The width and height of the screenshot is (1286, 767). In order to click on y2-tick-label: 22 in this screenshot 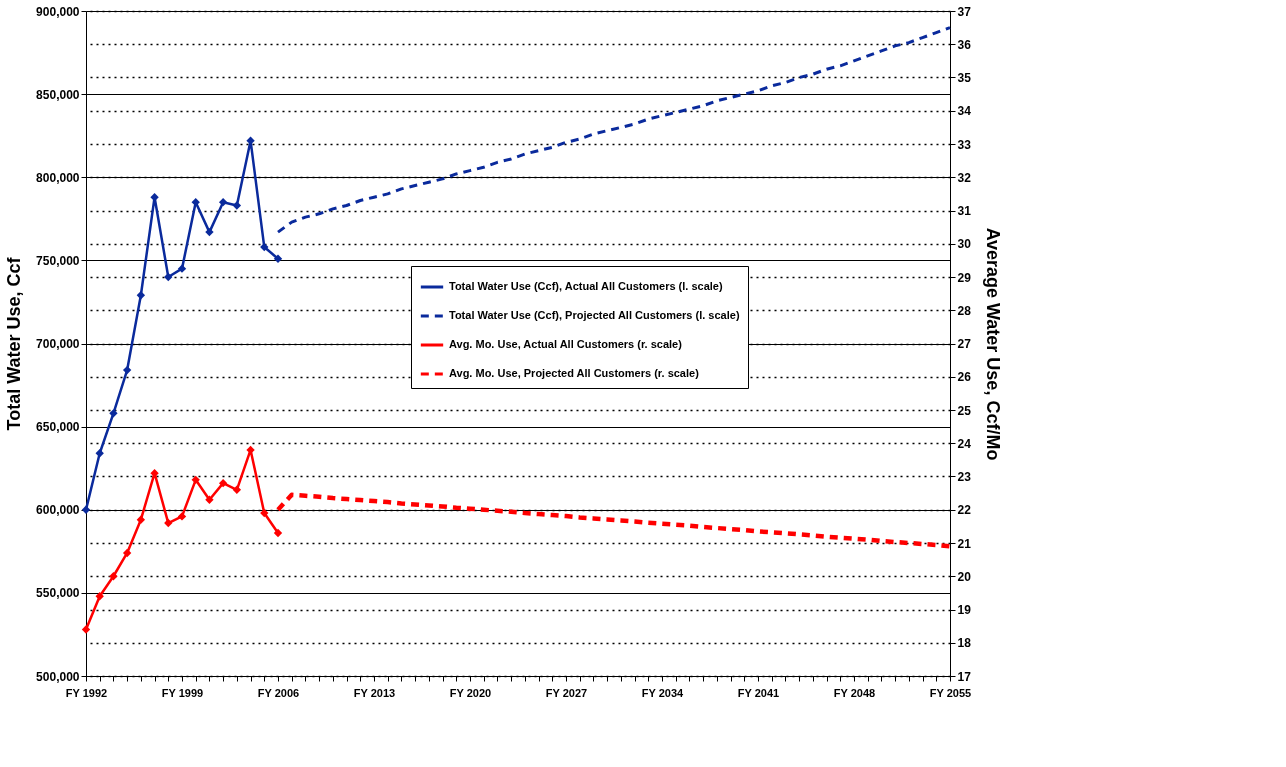, I will do `click(964, 510)`.